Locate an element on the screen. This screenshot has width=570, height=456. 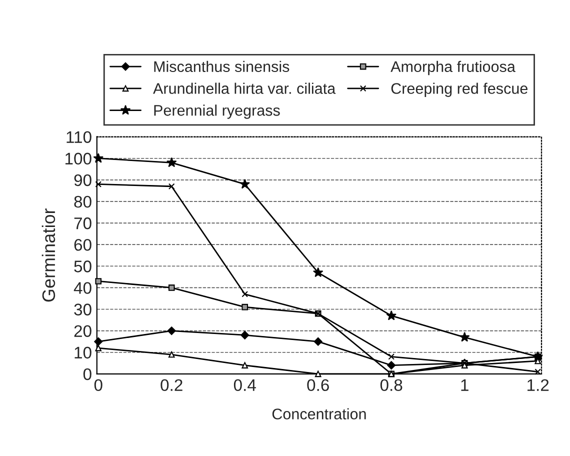
y-tick-label: 110 is located at coordinates (79, 137).